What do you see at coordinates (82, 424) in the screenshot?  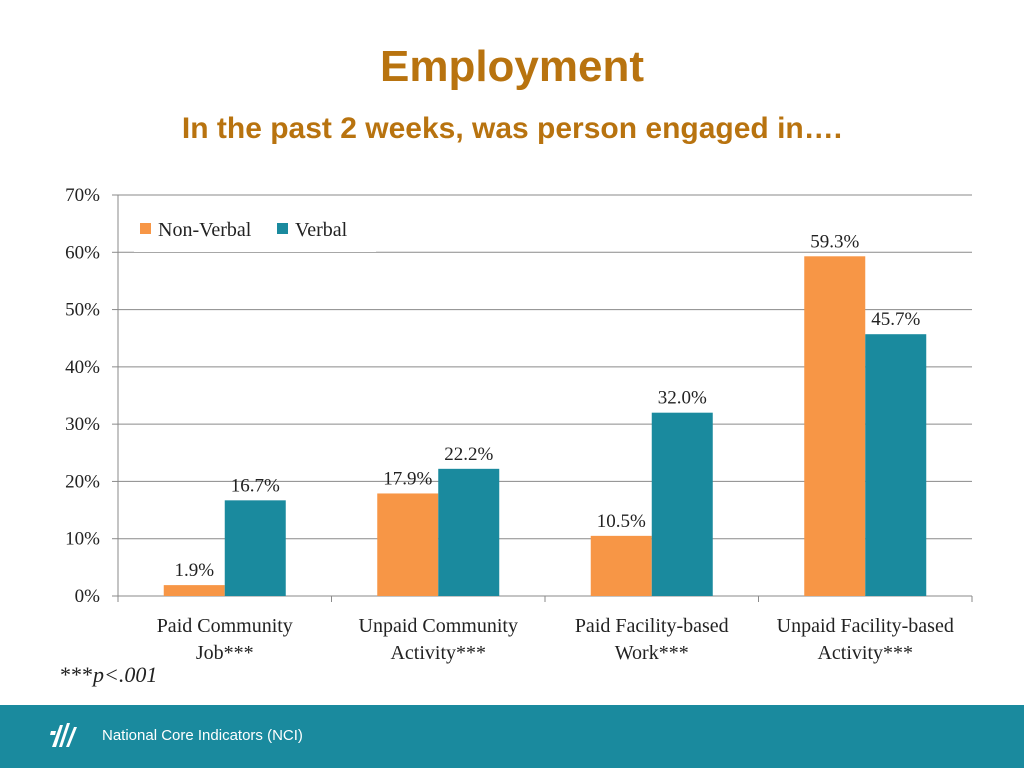 I see `y-tick-label: 30%` at bounding box center [82, 424].